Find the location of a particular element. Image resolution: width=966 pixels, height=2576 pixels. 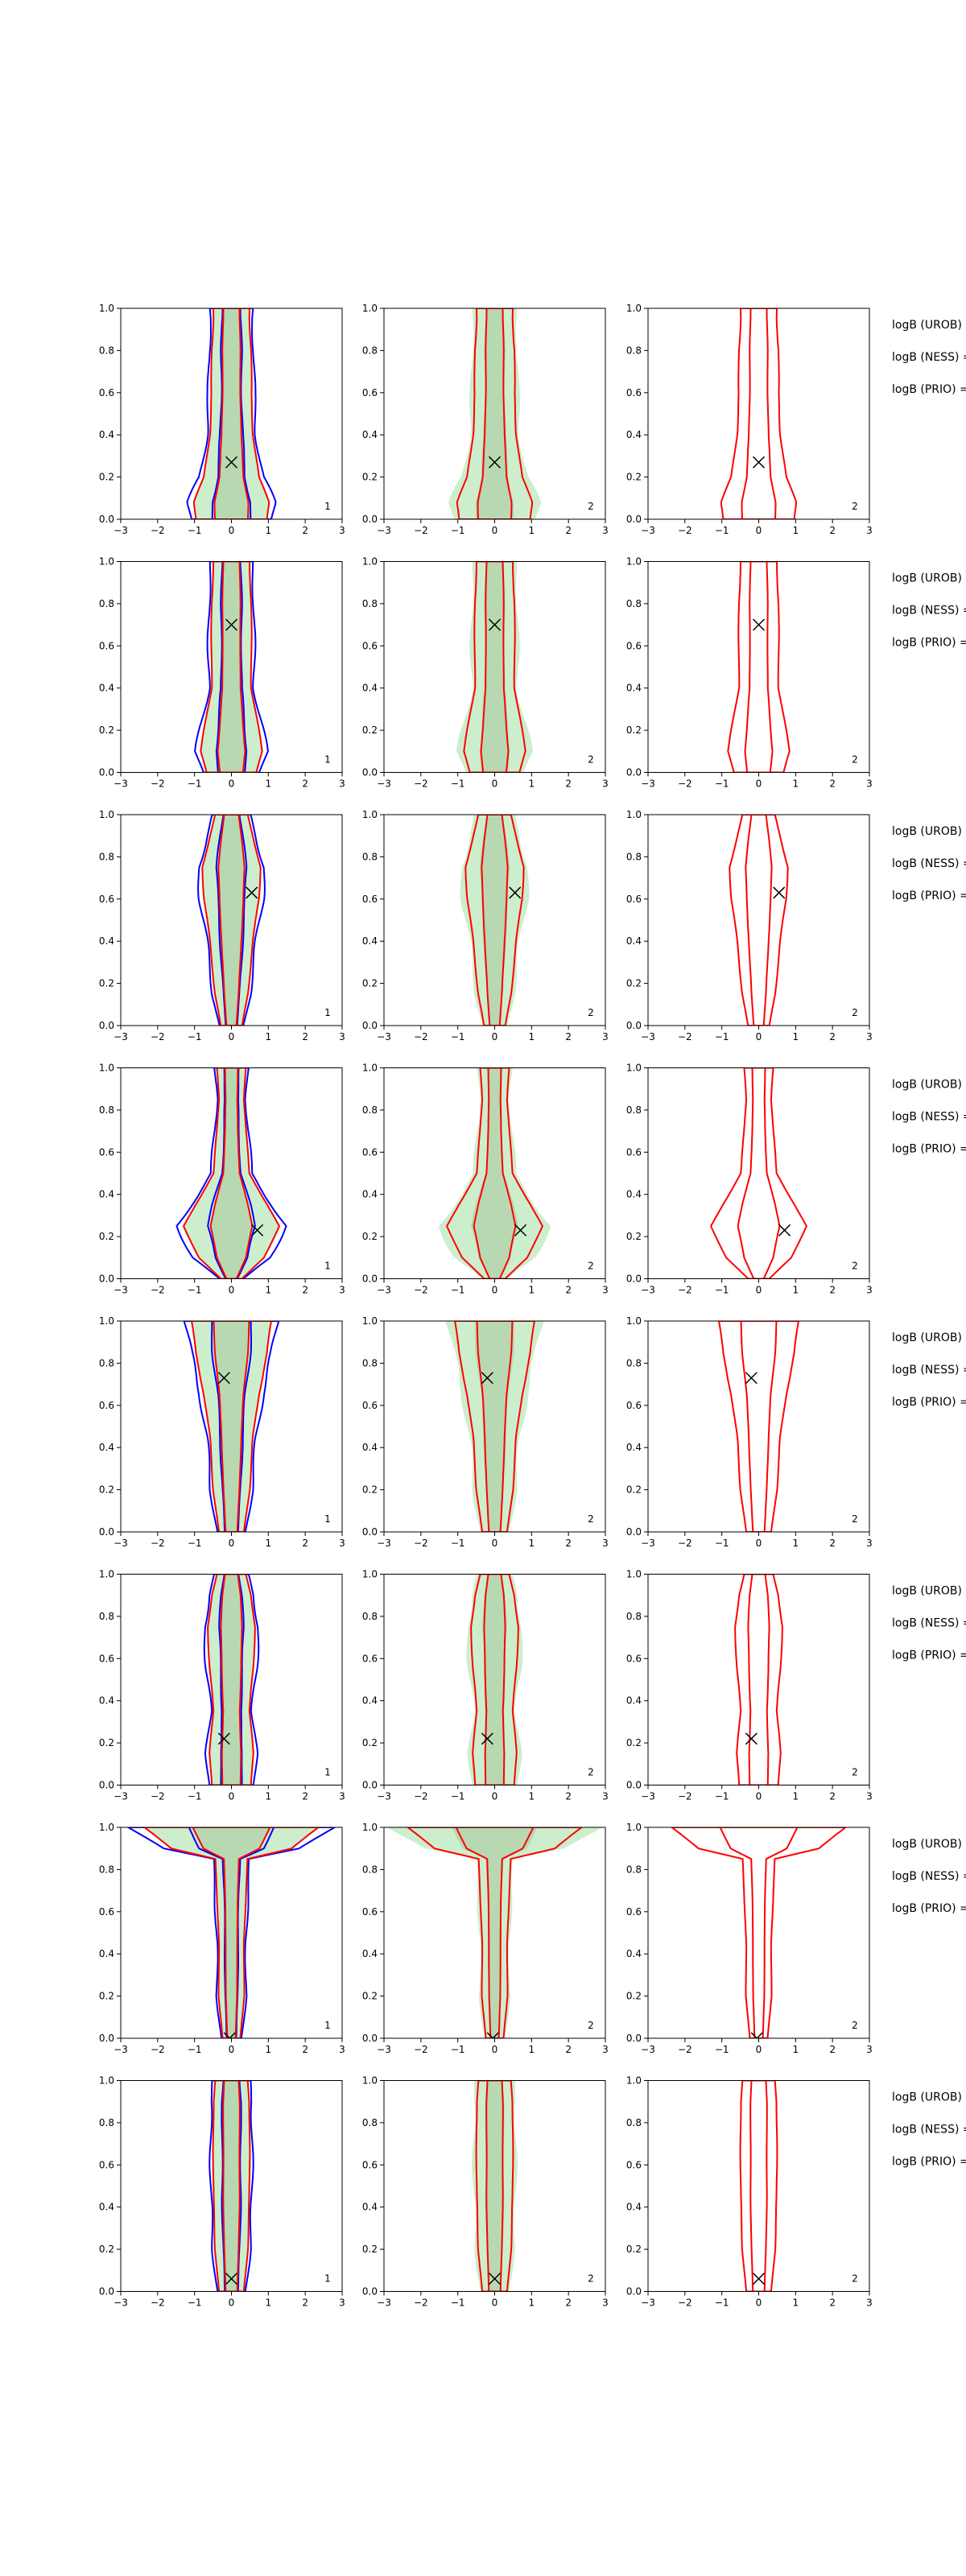

panel-3: −3 −2 −1 0 1 2 30.00.20.40.60.81.02 is located at coordinates (749, 673).